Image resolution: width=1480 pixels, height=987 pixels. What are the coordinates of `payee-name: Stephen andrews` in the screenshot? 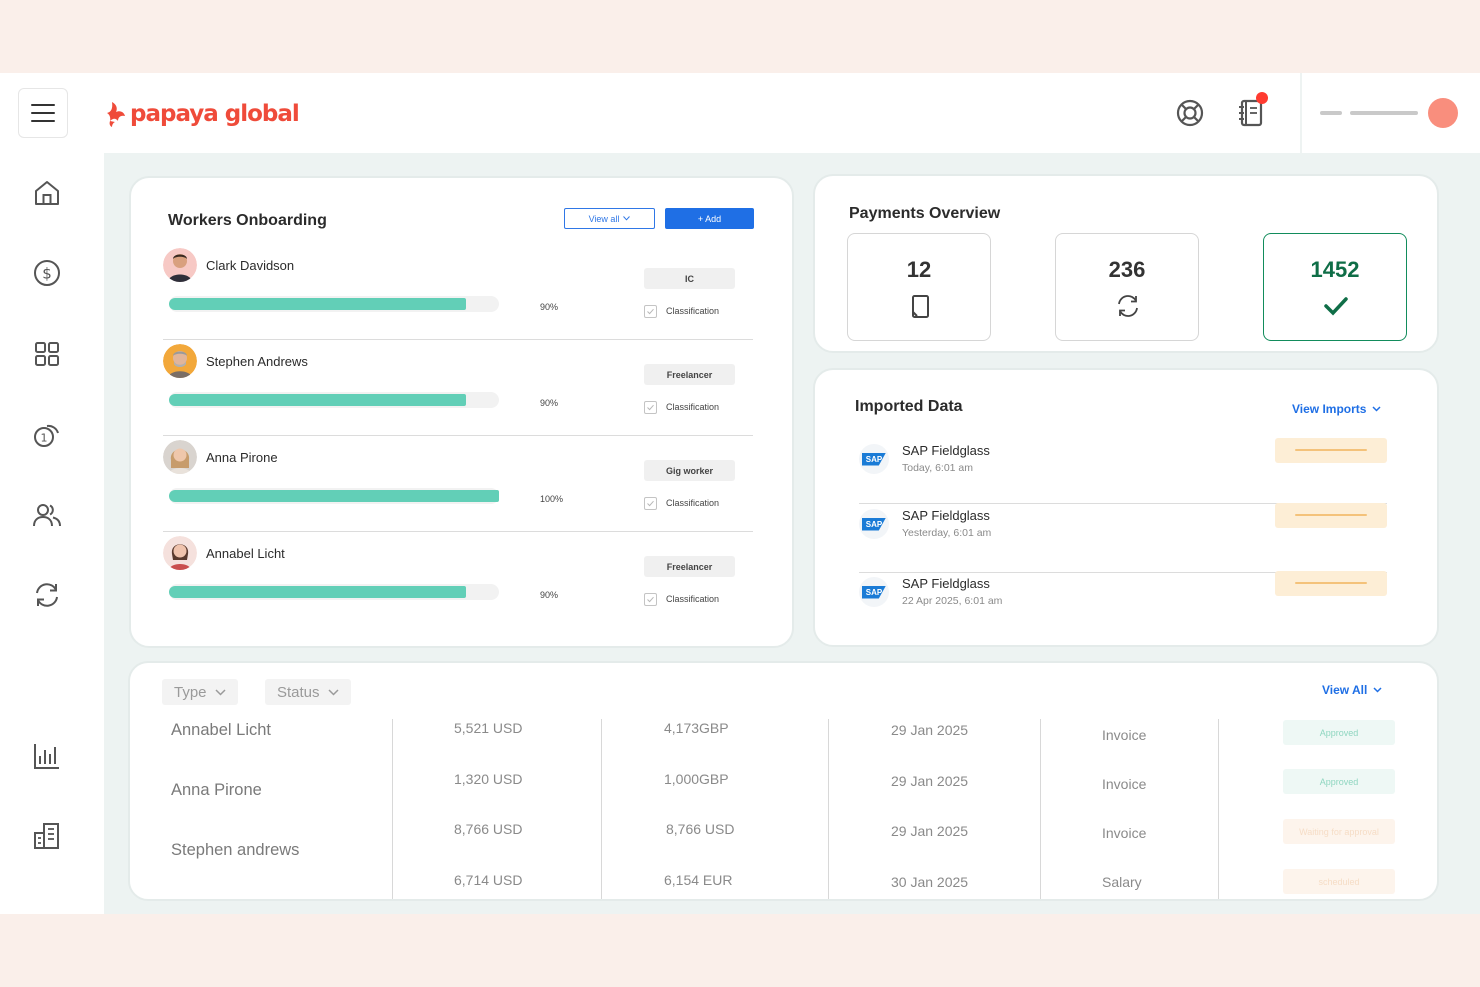 It's located at (235, 850).